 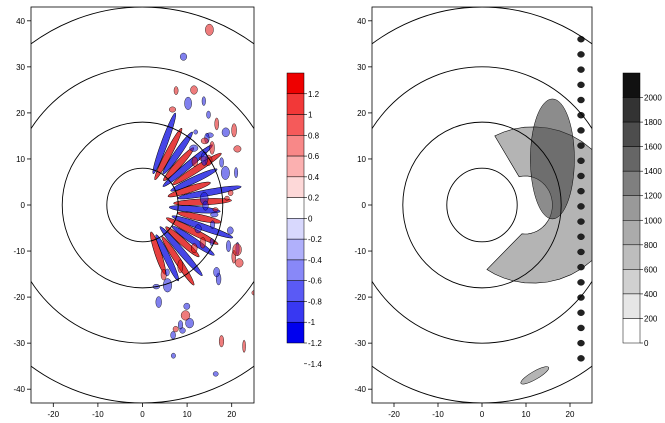 What do you see at coordinates (142, 414) in the screenshot?
I see `x-tick-label: 0` at bounding box center [142, 414].